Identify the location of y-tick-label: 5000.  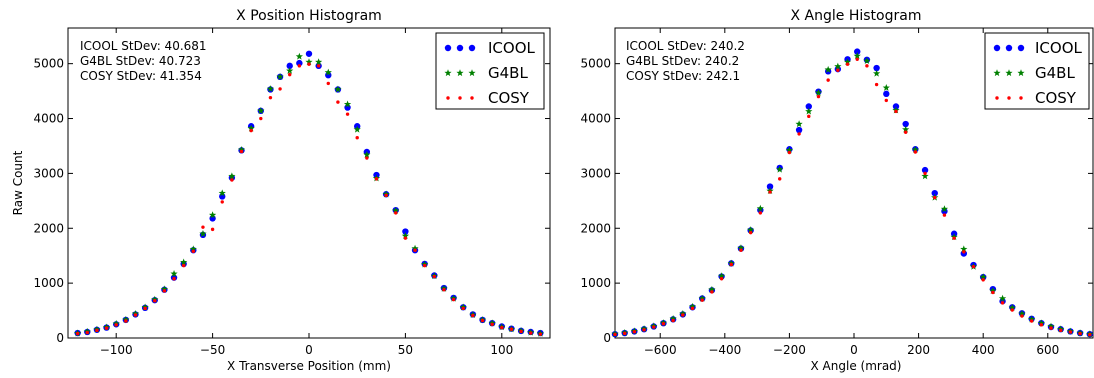
(595, 64).